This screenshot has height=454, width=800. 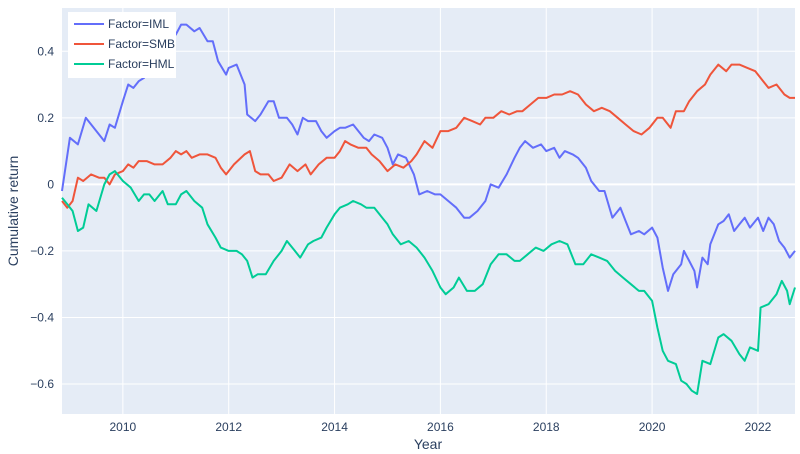 I want to click on x-tick-label: 2014, so click(x=334, y=427).